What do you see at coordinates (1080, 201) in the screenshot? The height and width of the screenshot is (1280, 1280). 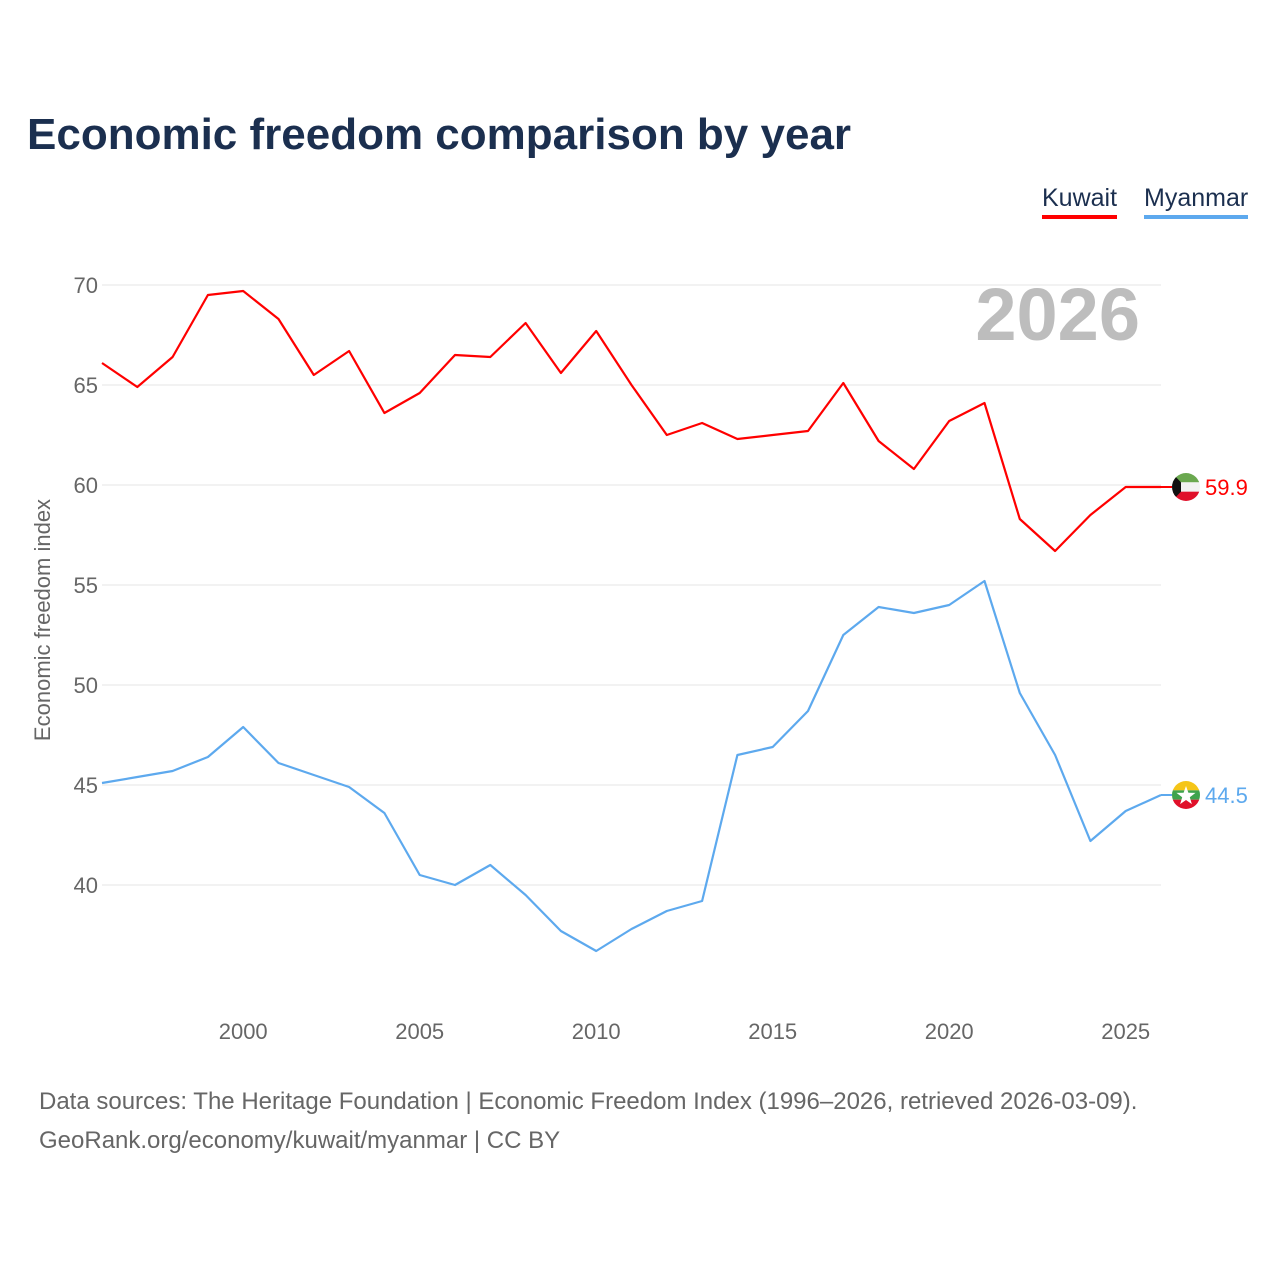 I see `legend-kuwait: Kuwait` at bounding box center [1080, 201].